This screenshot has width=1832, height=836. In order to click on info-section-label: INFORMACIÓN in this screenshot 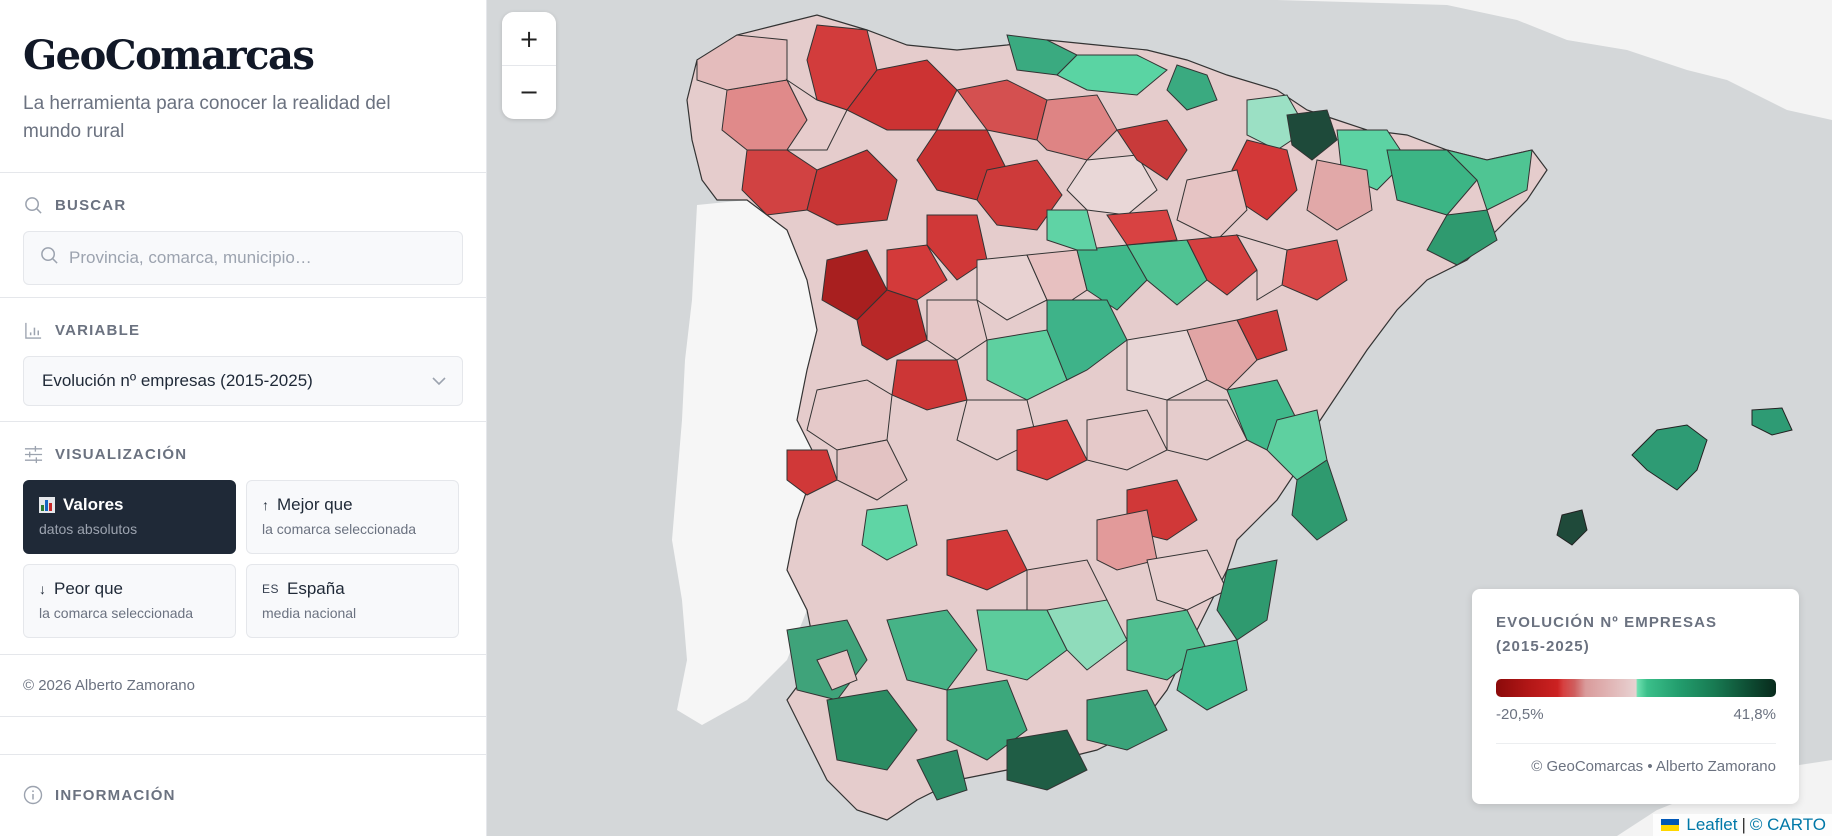, I will do `click(115, 795)`.